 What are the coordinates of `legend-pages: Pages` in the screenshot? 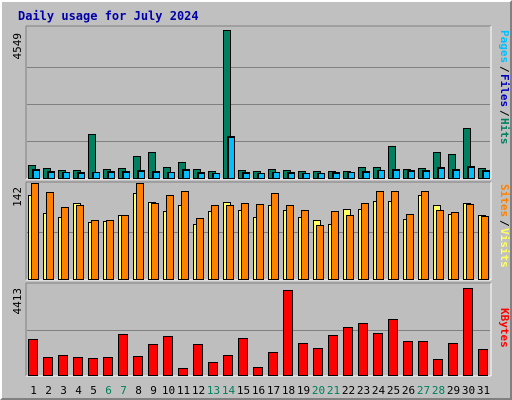 It's located at (504, 46).